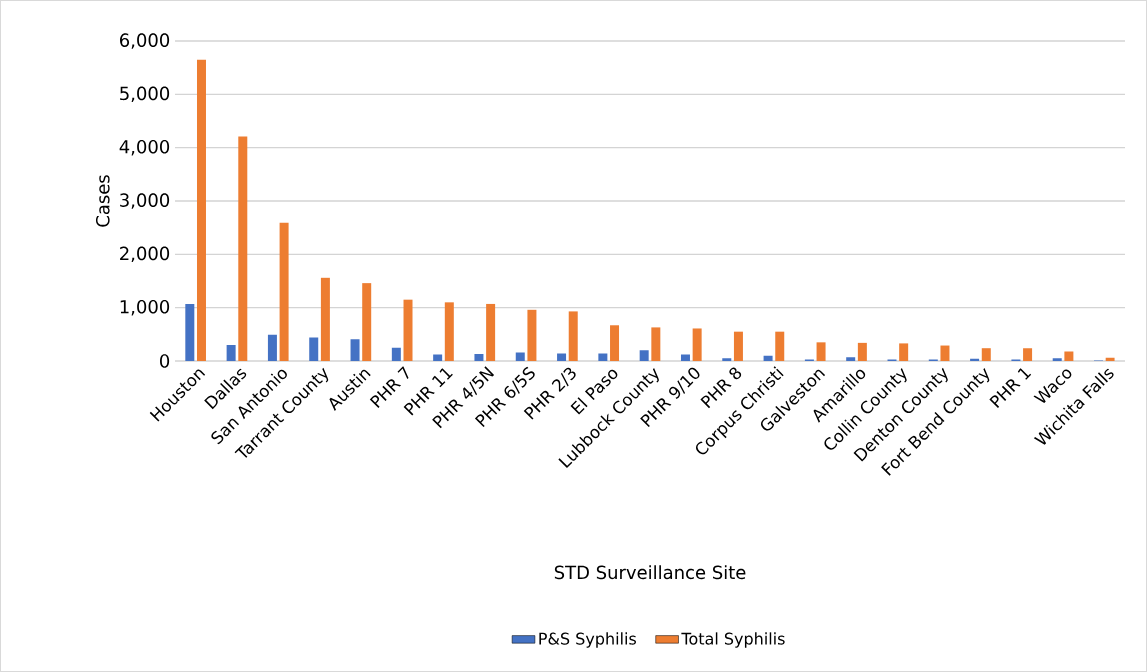  Describe the element at coordinates (144, 147) in the screenshot. I see `y-tick-label: 4,000` at that location.